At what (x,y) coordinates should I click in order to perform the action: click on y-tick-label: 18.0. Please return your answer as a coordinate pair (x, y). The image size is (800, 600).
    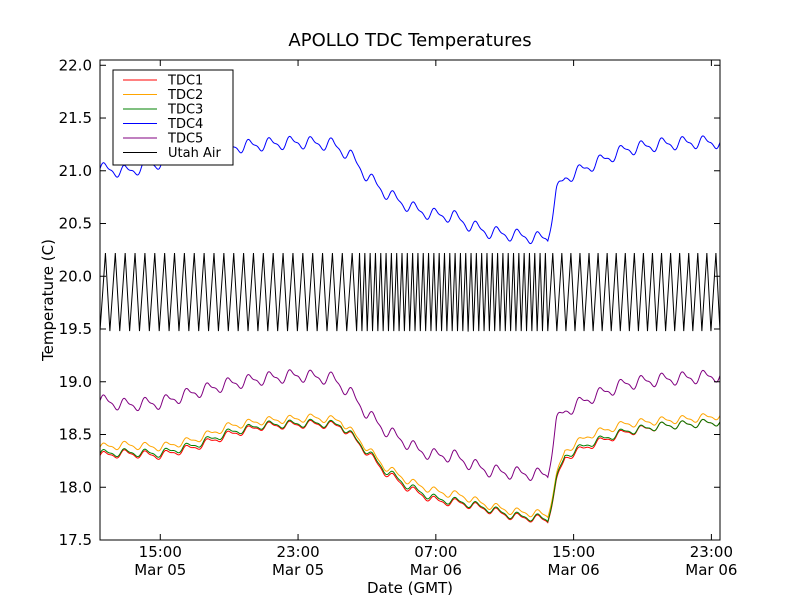
    Looking at the image, I should click on (75, 487).